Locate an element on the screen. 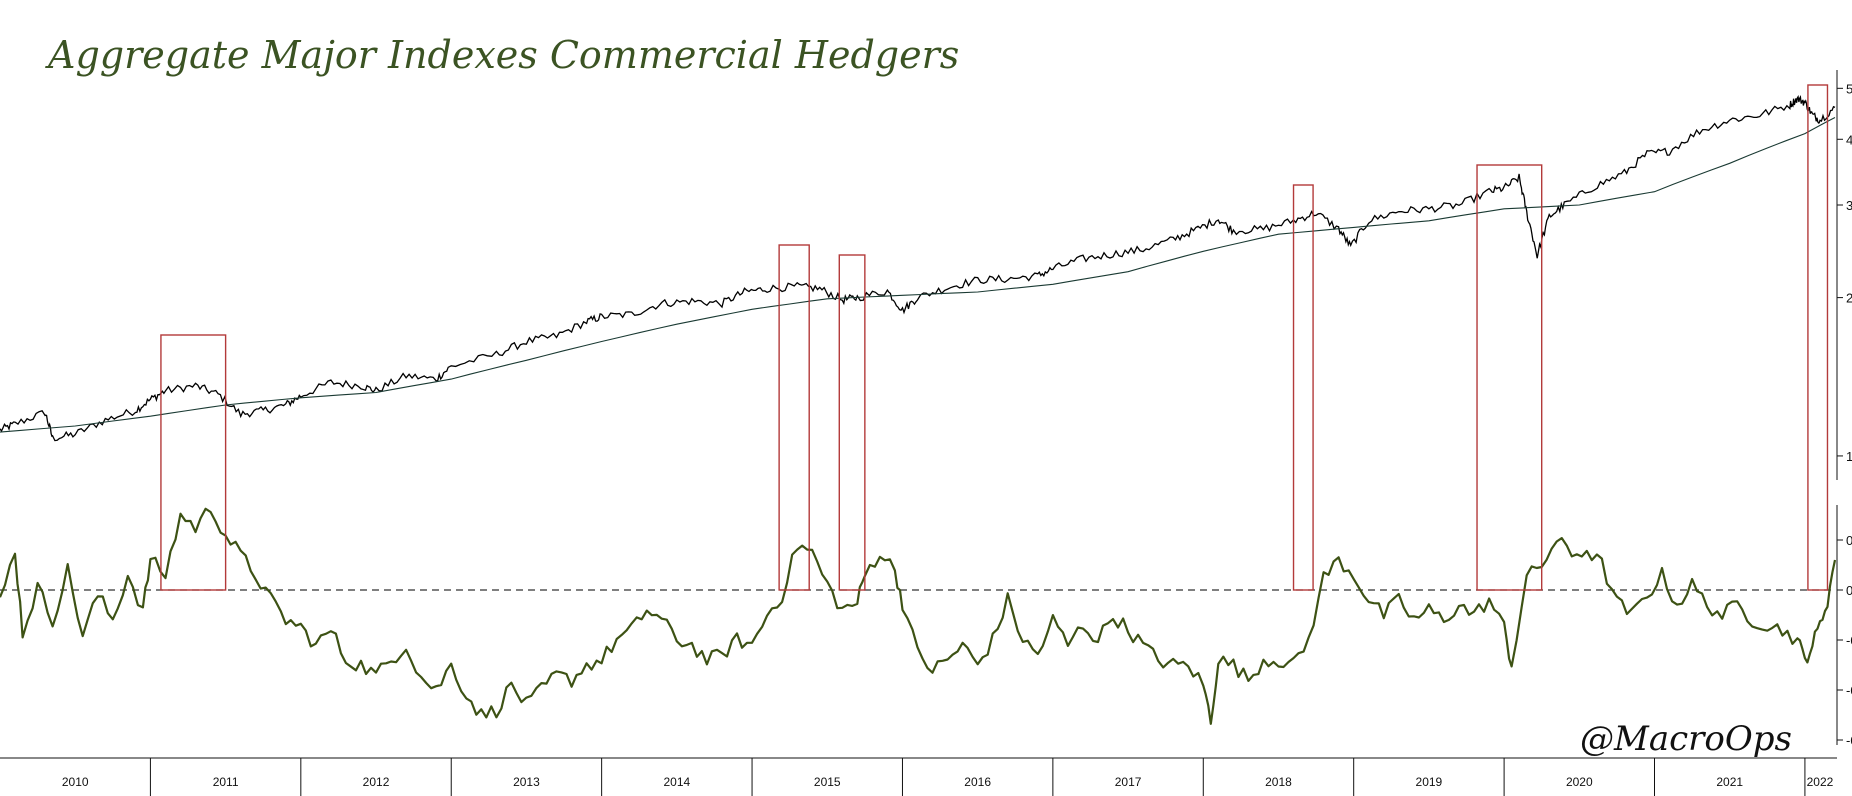 The height and width of the screenshot is (796, 1852). hedgers-tick-label: -0.6M is located at coordinates (1849, 740).